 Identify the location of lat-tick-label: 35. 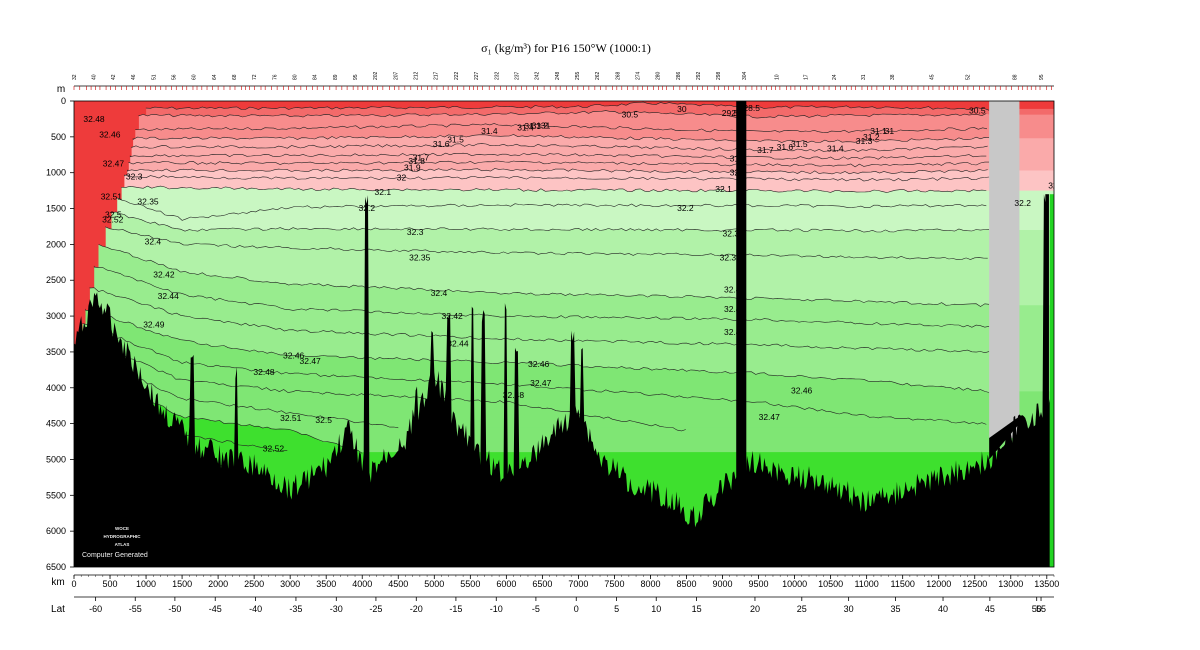
(895, 609).